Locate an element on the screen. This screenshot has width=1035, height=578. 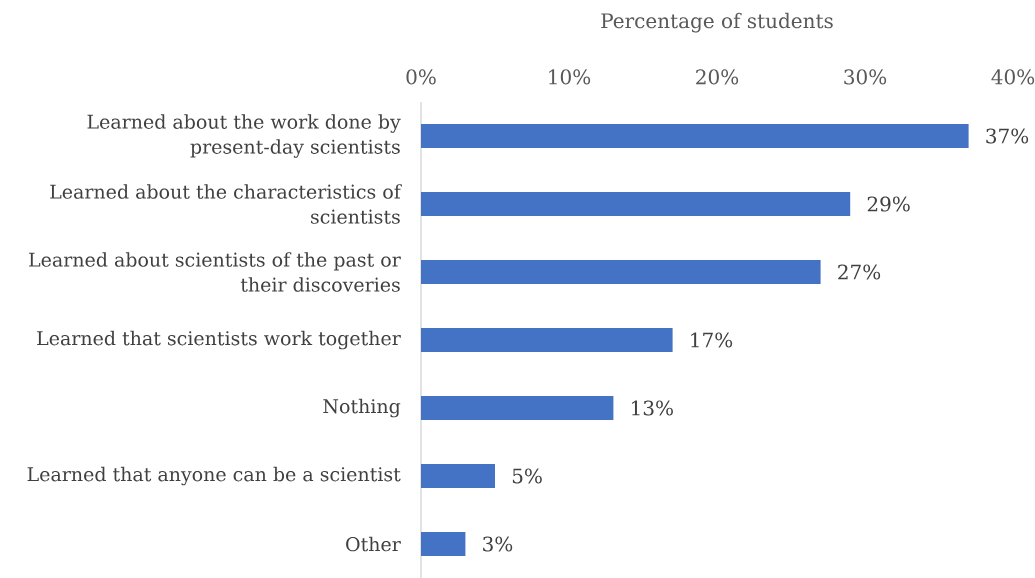
y-tick-label: Learned that anyone can be a scientist is located at coordinates (214, 476).